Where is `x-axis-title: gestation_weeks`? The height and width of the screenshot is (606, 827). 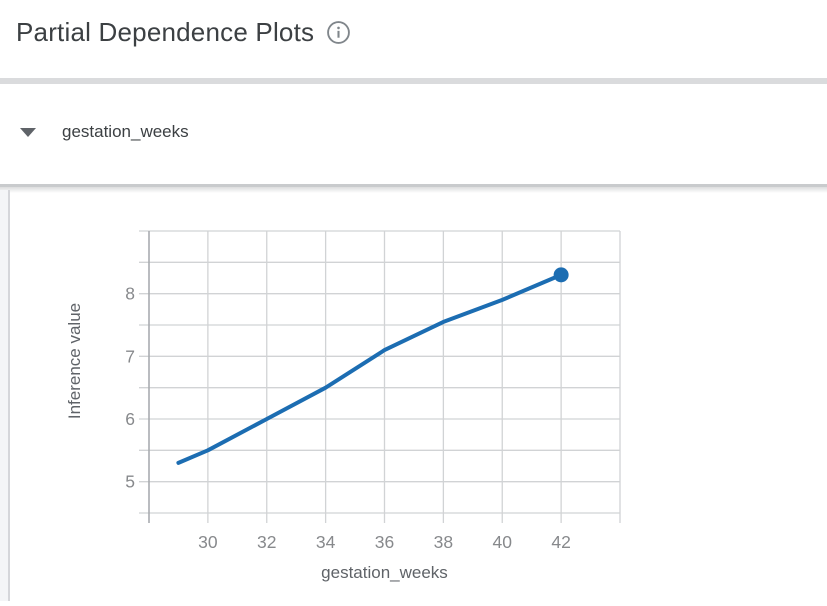 x-axis-title: gestation_weeks is located at coordinates (384, 572).